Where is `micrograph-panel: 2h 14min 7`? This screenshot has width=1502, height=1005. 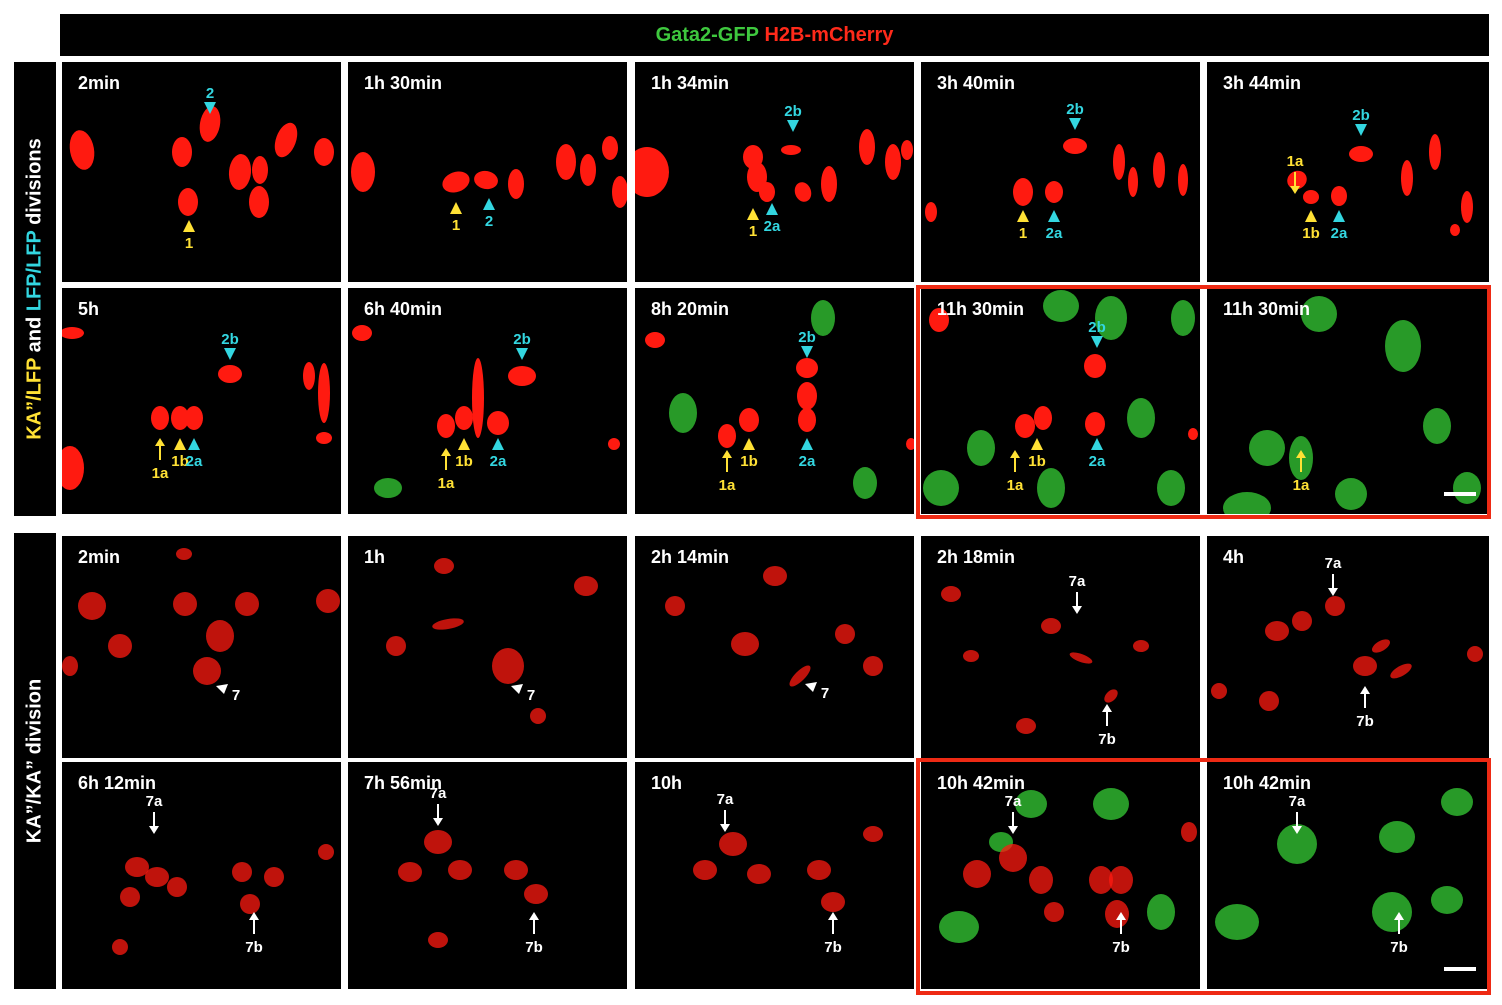 micrograph-panel: 2h 14min 7 is located at coordinates (774, 647).